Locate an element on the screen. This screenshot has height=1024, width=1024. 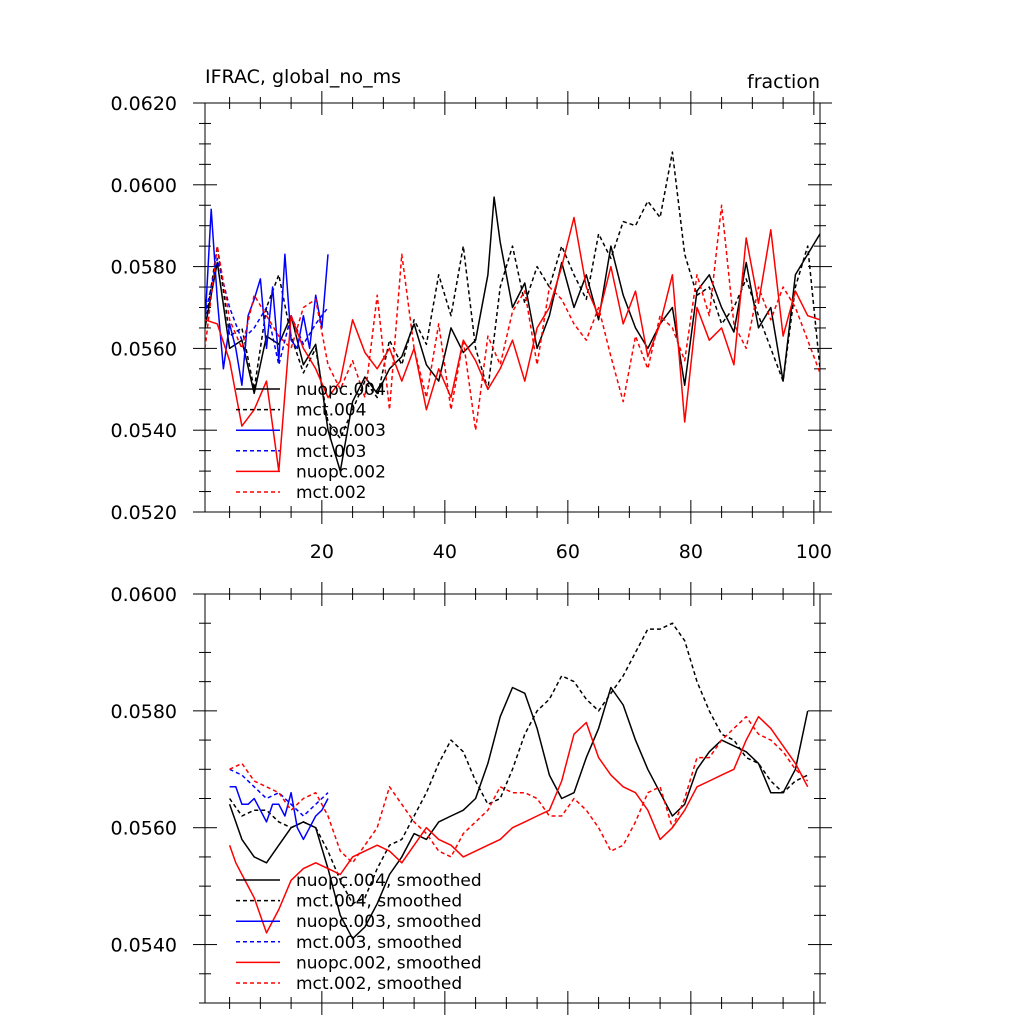
legend-label: nuopc.004, smoothed is located at coordinates (389, 881).